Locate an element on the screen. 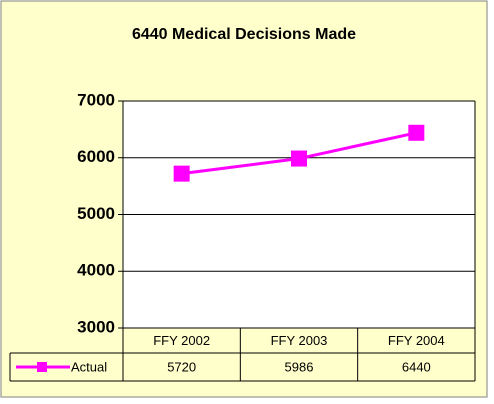 This screenshot has width=494, height=404. y-tick-label: 4000 is located at coordinates (96, 270).